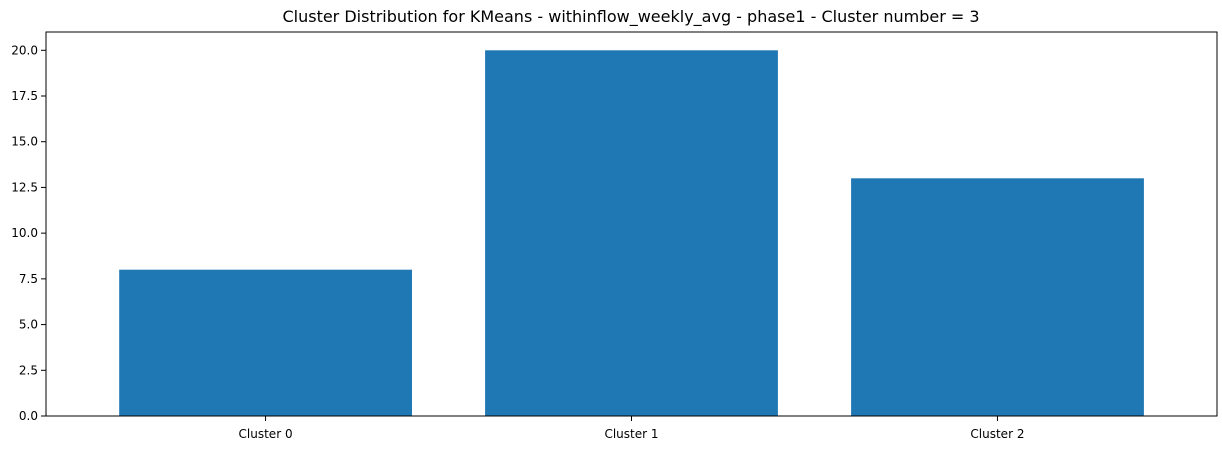 The height and width of the screenshot is (455, 1222). What do you see at coordinates (266, 434) in the screenshot?
I see `x-tick-label: Cluster 0` at bounding box center [266, 434].